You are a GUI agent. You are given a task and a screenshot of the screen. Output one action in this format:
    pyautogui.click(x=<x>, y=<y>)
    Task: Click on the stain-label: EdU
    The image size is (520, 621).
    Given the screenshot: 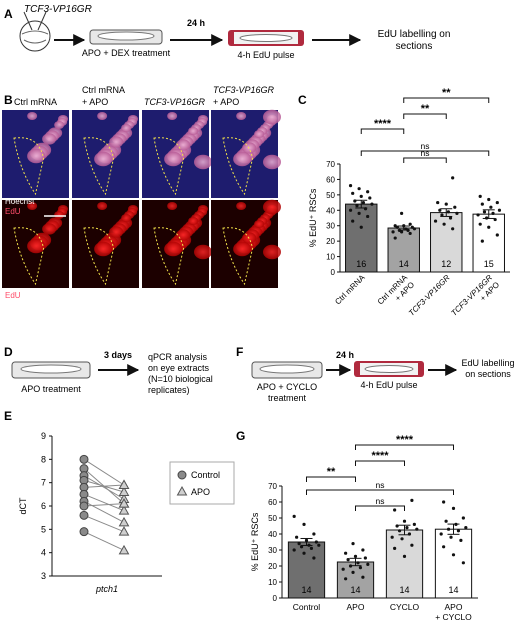 What is the action you would take?
    pyautogui.click(x=13, y=211)
    